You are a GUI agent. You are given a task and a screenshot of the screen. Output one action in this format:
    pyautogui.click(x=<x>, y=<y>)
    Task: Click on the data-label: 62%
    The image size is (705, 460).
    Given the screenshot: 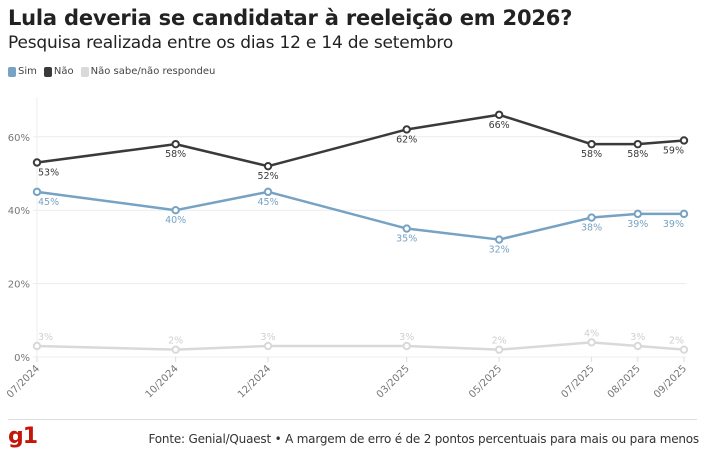 What is the action you would take?
    pyautogui.click(x=406, y=139)
    